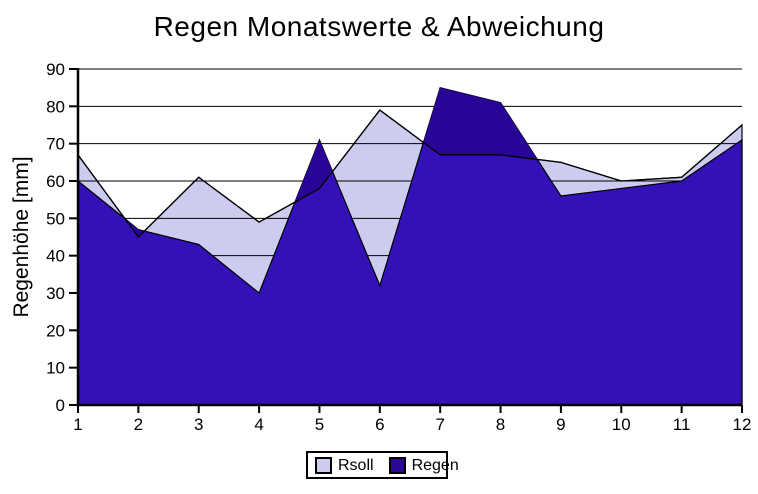  Describe the element at coordinates (55, 181) in the screenshot. I see `y-tick-label: 60` at that location.